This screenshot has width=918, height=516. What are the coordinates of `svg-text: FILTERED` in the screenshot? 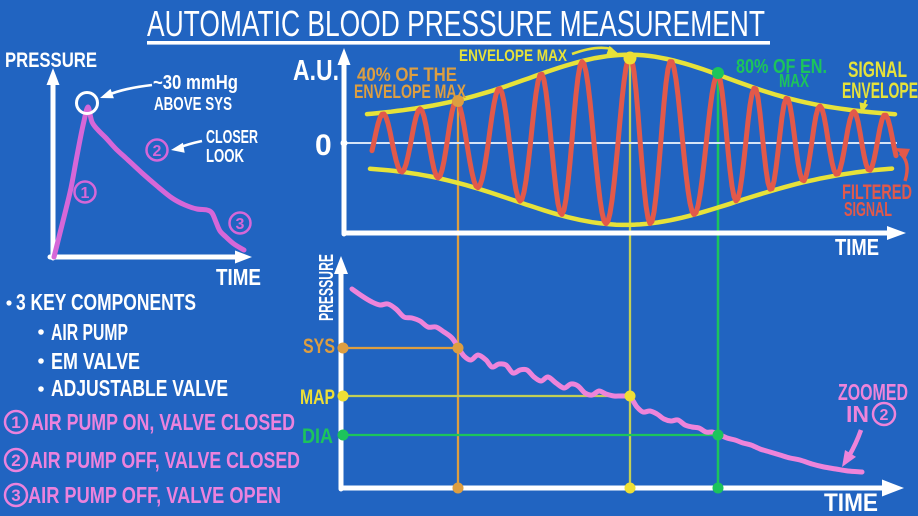 It's located at (877, 192).